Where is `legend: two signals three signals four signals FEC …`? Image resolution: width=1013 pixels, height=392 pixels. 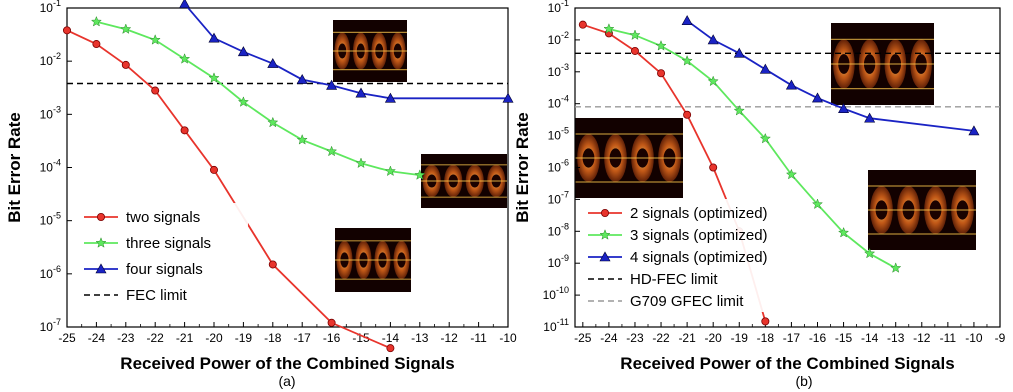 legend: two signals three signals four signals FEC … is located at coordinates (163, 259).